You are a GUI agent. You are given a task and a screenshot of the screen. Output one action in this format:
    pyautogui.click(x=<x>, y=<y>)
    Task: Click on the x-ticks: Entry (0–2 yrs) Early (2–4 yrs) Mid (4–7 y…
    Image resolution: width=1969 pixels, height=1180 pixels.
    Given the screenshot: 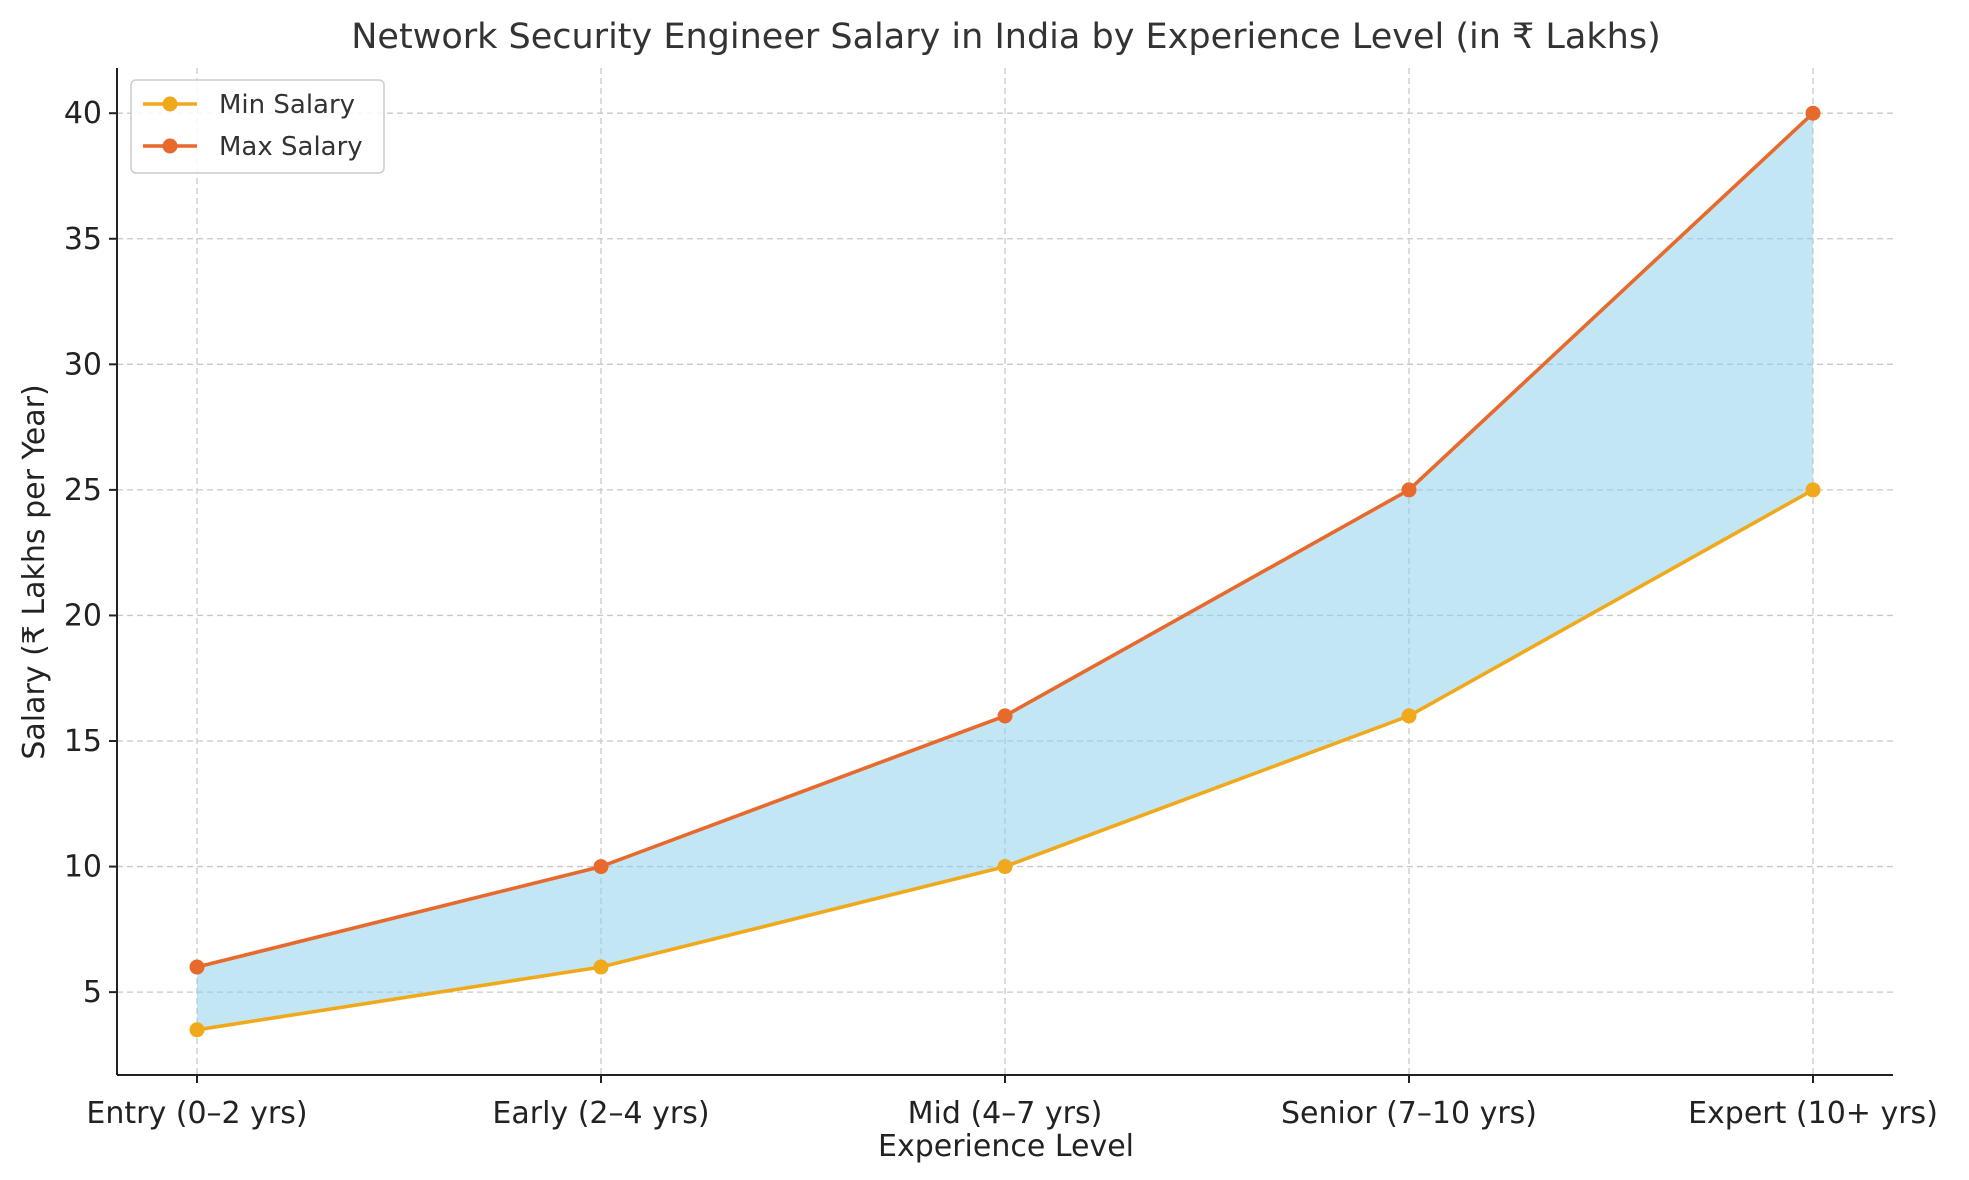 What is the action you would take?
    pyautogui.click(x=1012, y=1103)
    